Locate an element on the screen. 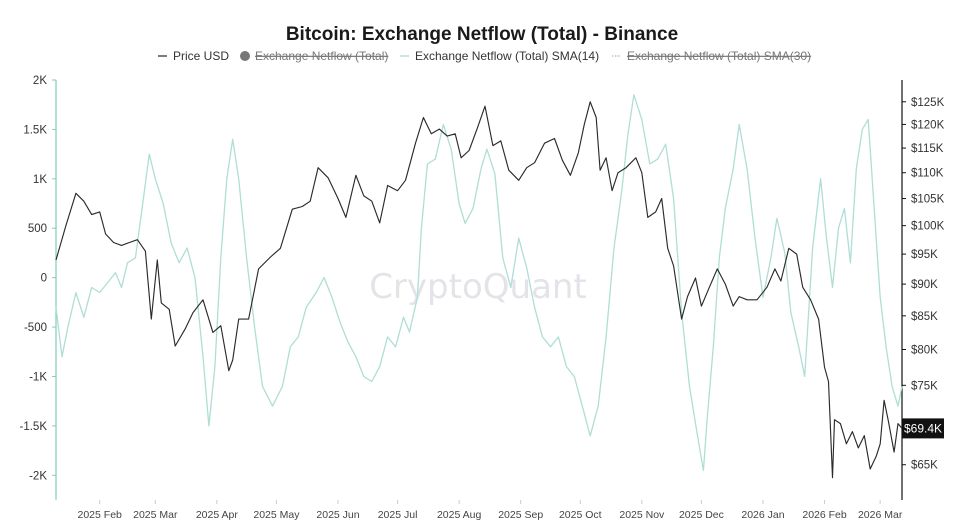 The image size is (964, 526). x-axis-tick-label: 2025 Oct is located at coordinates (580, 515).